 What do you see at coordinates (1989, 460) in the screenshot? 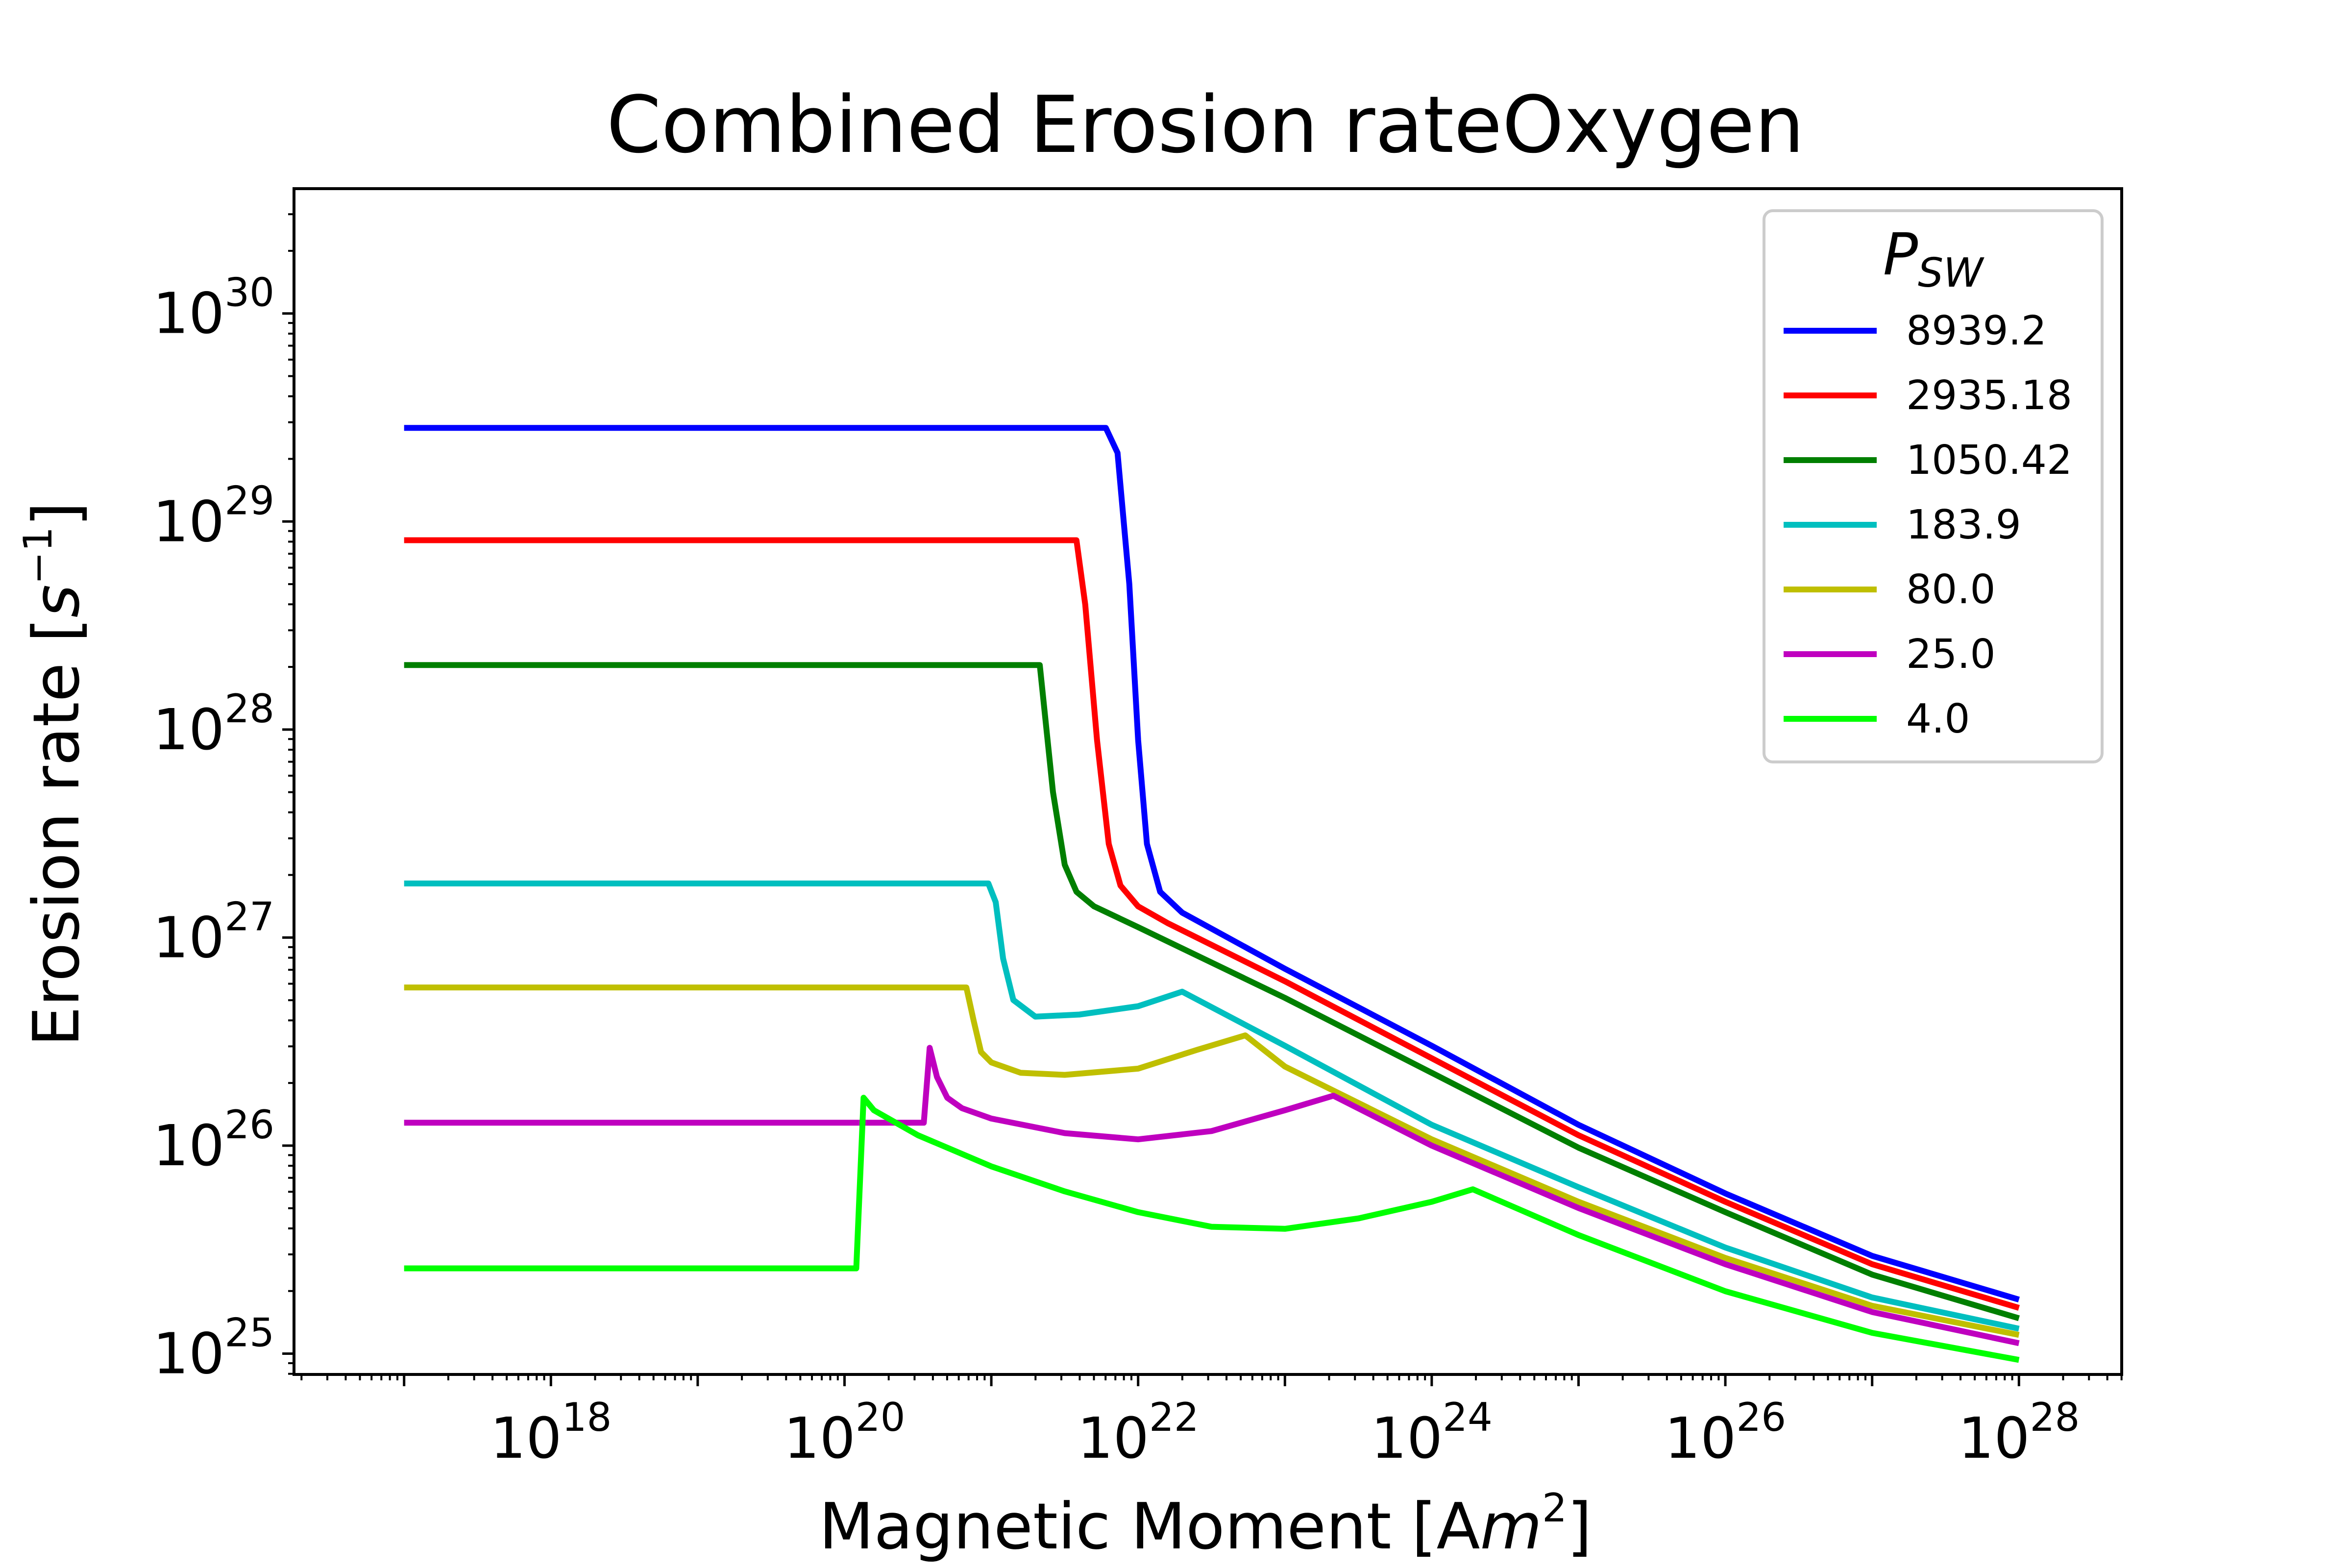
I see `legend-label-3: 1050.42` at bounding box center [1989, 460].